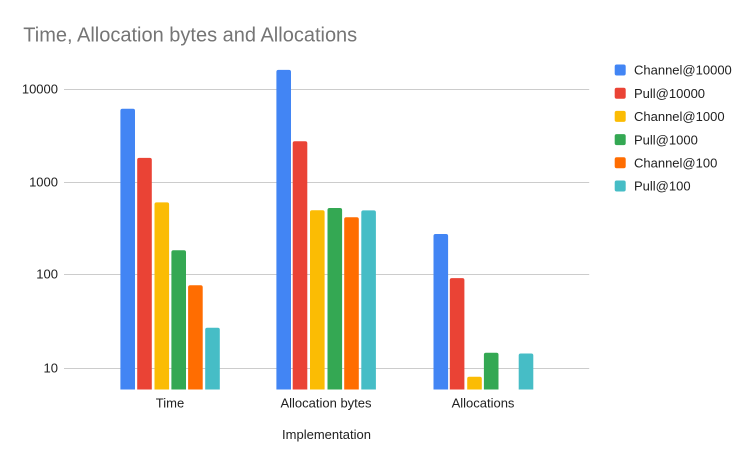 Image resolution: width=751 pixels, height=465 pixels. Describe the element at coordinates (675, 163) in the screenshot. I see `svg-text: Channel@100` at that location.